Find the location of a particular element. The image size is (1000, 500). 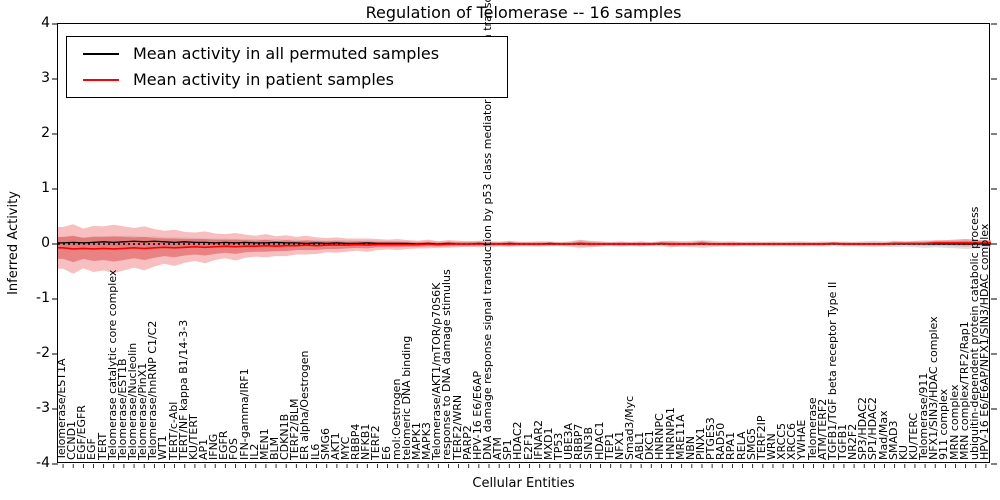

y-tick-label: -4 is located at coordinates (43, 463).